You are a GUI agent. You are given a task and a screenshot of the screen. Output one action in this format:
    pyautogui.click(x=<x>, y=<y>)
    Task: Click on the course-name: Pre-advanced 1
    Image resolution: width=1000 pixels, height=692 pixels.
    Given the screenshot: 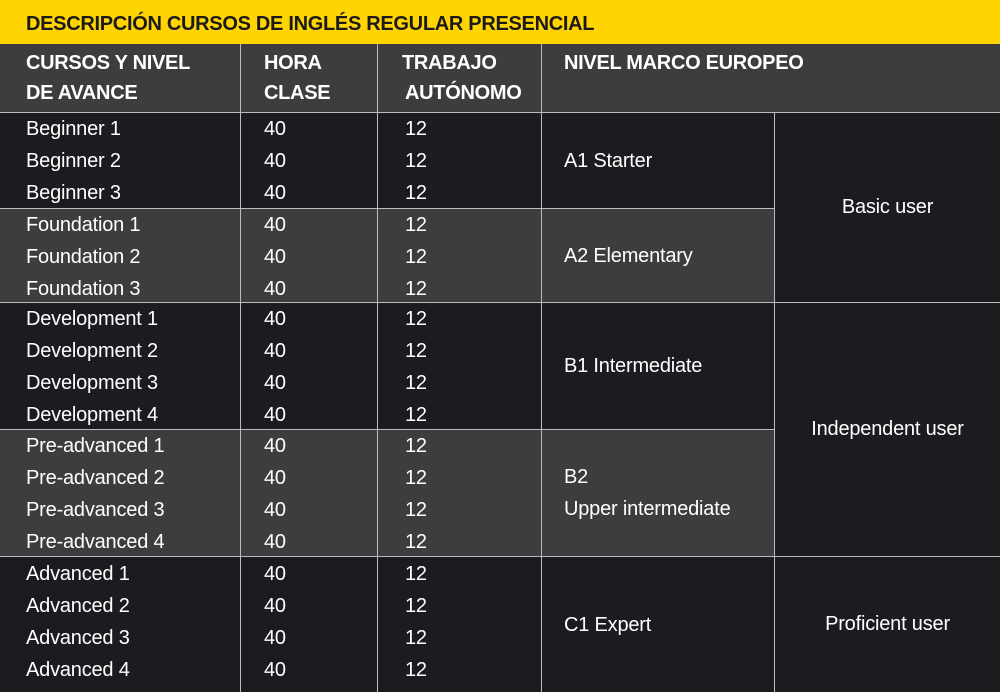 What is the action you would take?
    pyautogui.click(x=95, y=446)
    